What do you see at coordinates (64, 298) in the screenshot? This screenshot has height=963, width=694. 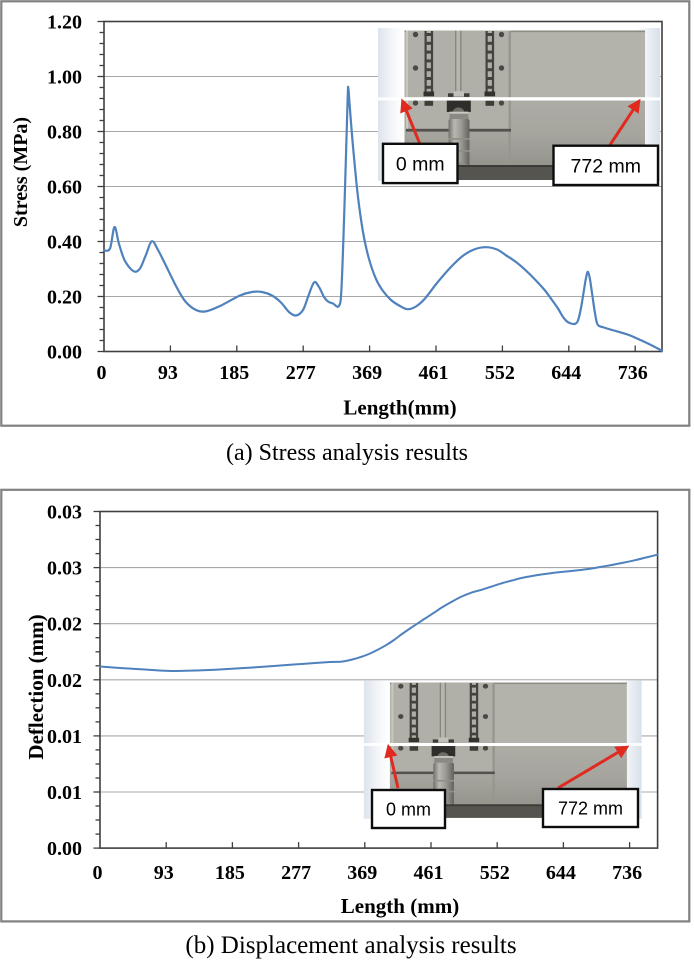 I see `svg-text: 0.20` at bounding box center [64, 298].